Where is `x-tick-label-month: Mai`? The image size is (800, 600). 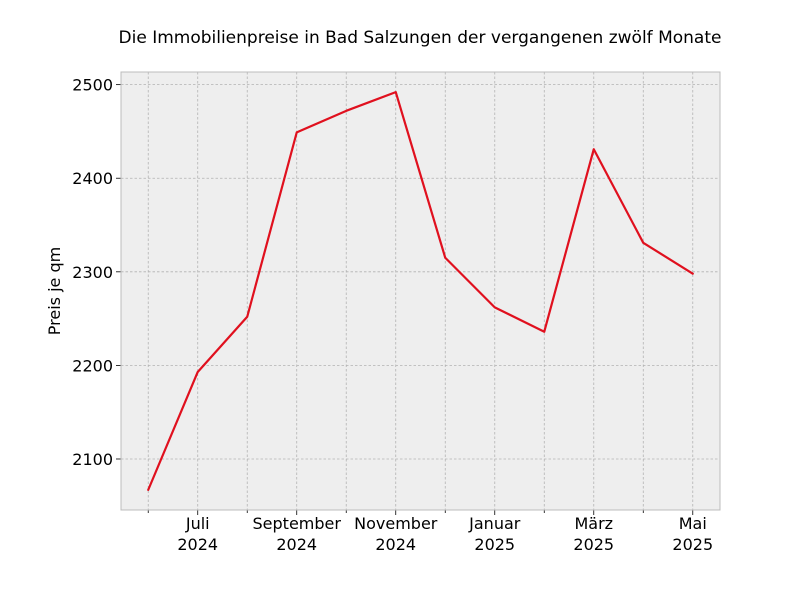
x-tick-label-month: Mai is located at coordinates (693, 523).